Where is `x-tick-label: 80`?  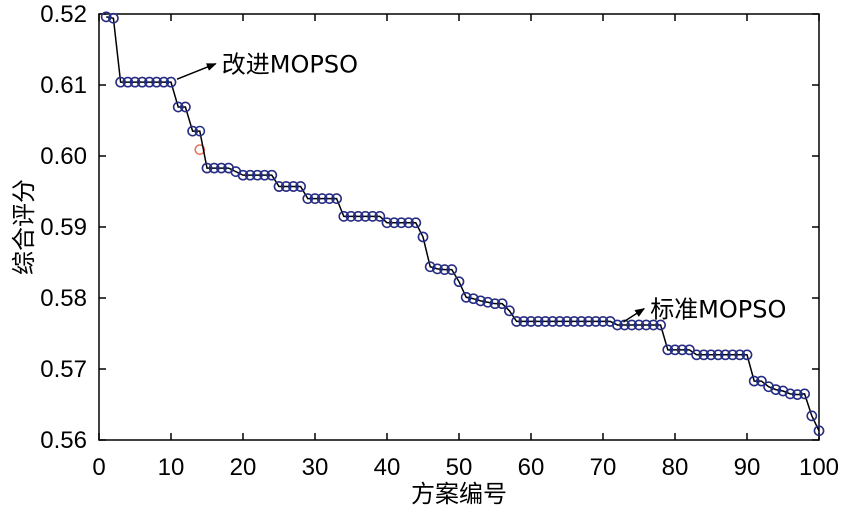
x-tick-label: 80 is located at coordinates (675, 467).